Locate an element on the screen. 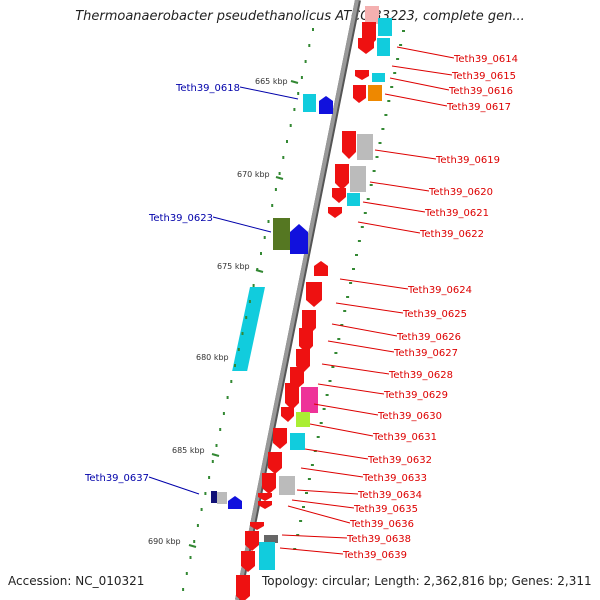  accession-text: Accession: NC_010321 is located at coordinates (76, 581).